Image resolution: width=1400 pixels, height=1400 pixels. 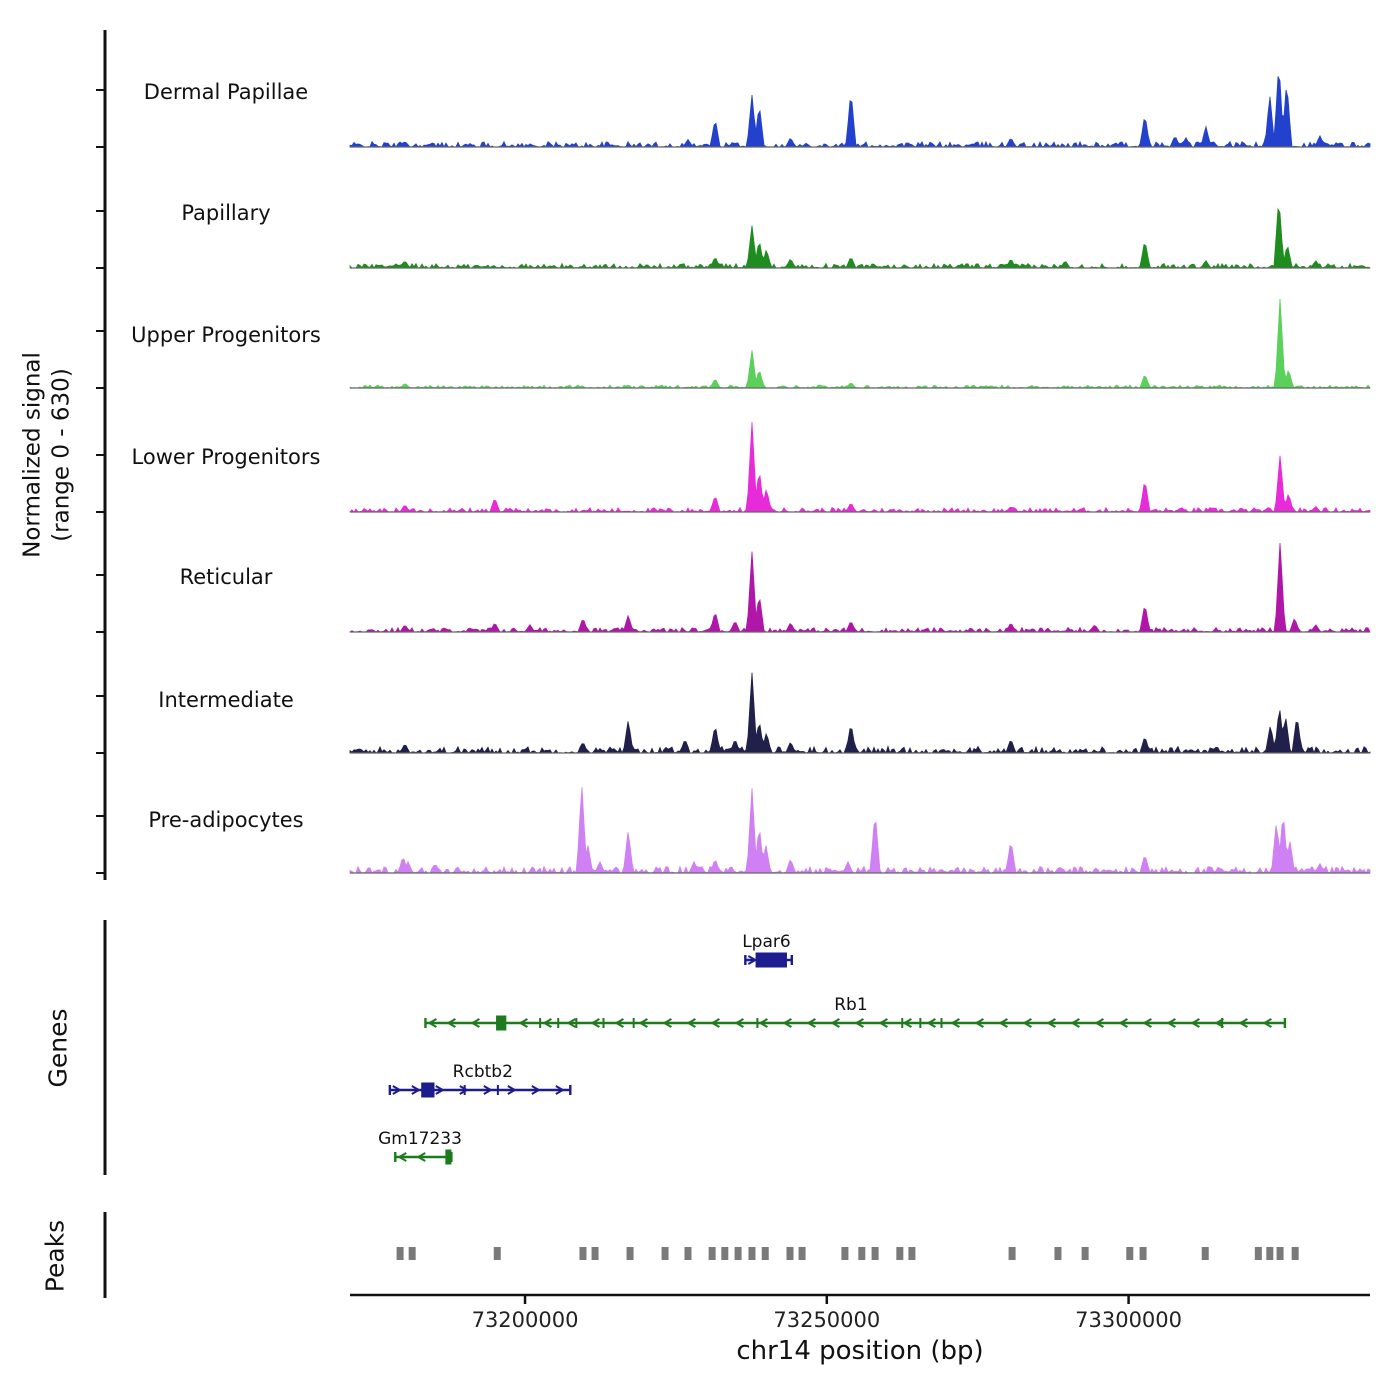 I want to click on x-tick-label: 73200000, so click(x=525, y=1320).